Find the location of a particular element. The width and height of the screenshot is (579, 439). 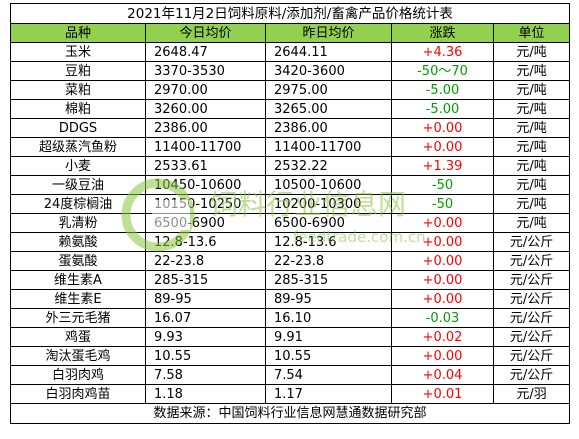

cell-yesterday-price: 285-315 is located at coordinates (328, 280).